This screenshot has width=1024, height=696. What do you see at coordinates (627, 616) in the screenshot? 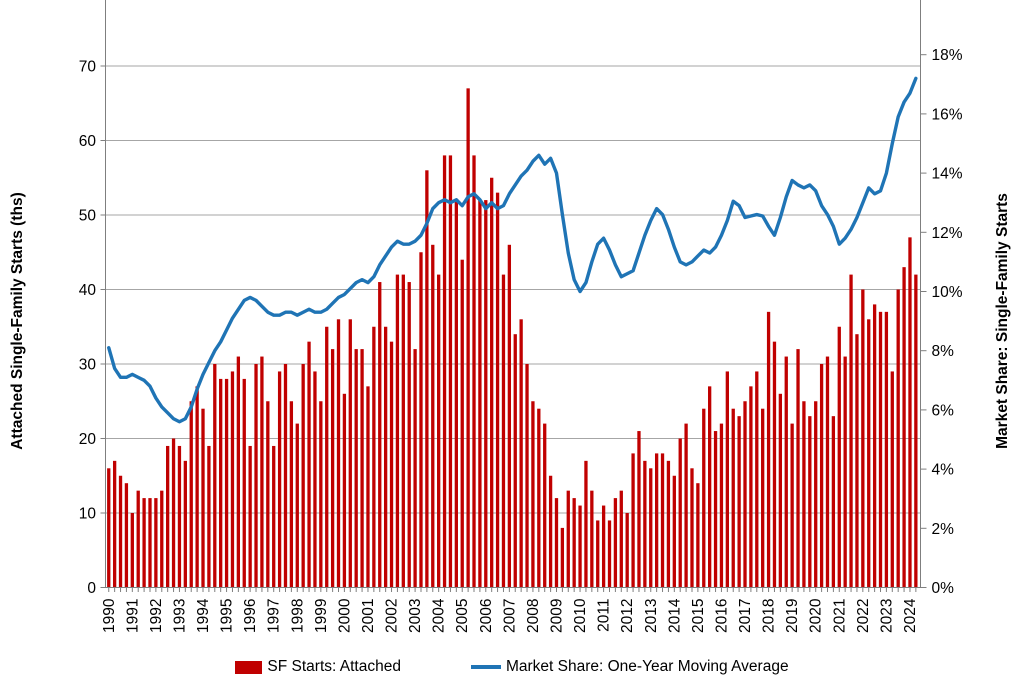
I see `year-label: 2012` at bounding box center [627, 616].